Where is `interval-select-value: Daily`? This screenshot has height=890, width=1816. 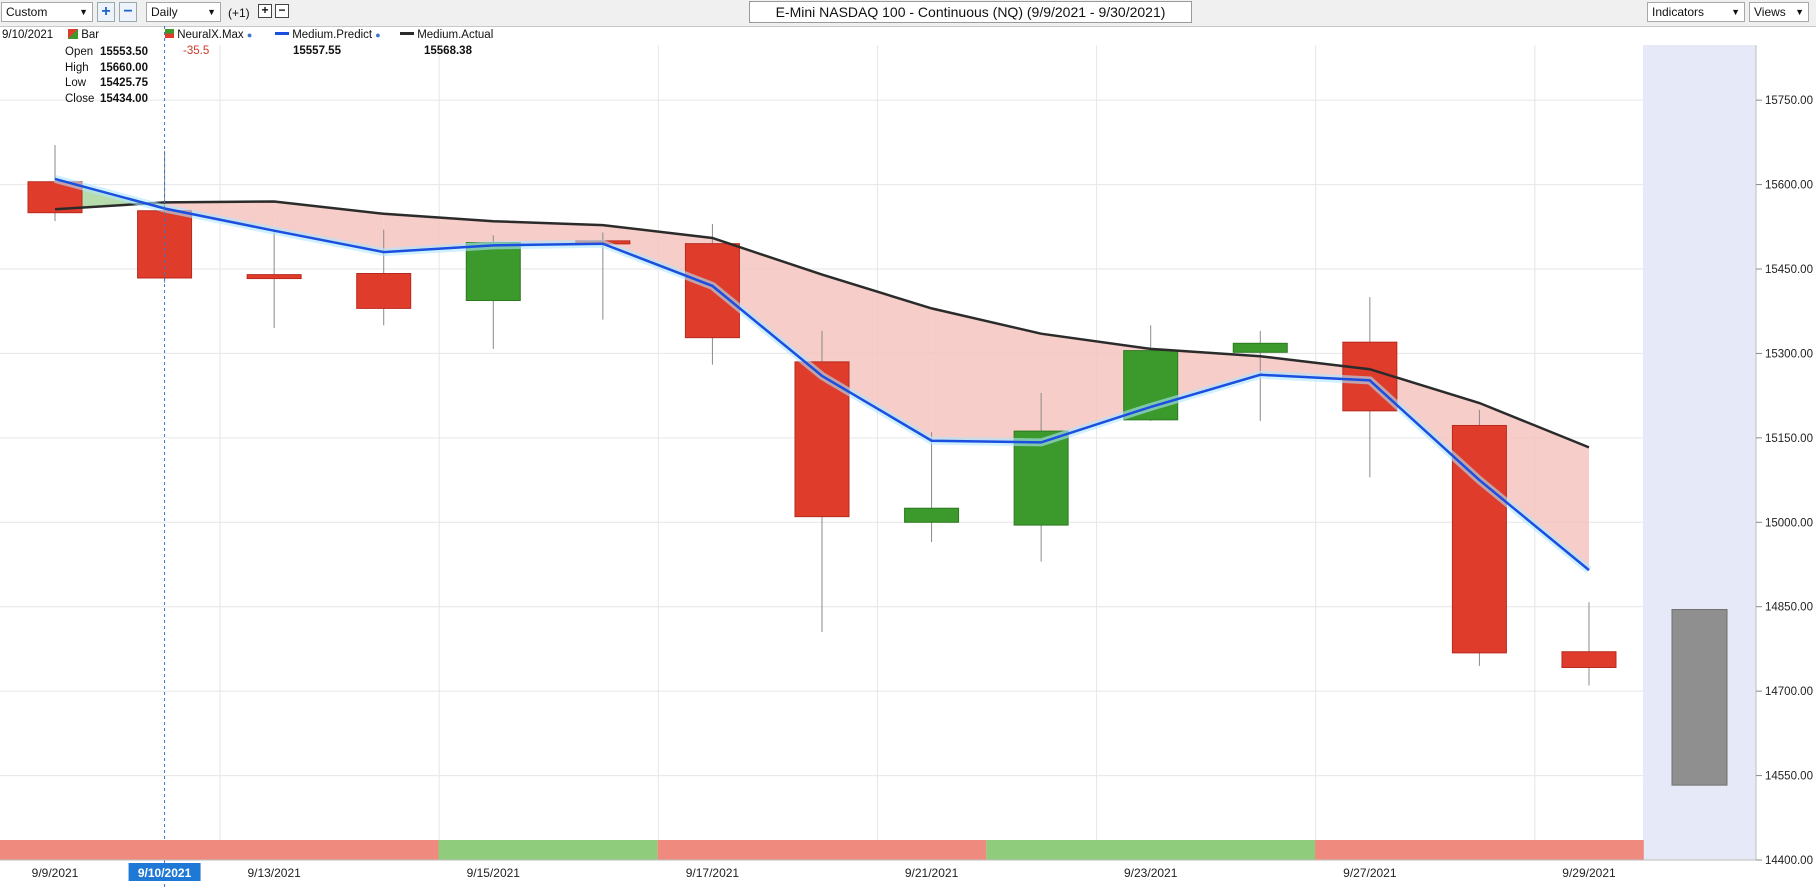
interval-select-value: Daily is located at coordinates (164, 12).